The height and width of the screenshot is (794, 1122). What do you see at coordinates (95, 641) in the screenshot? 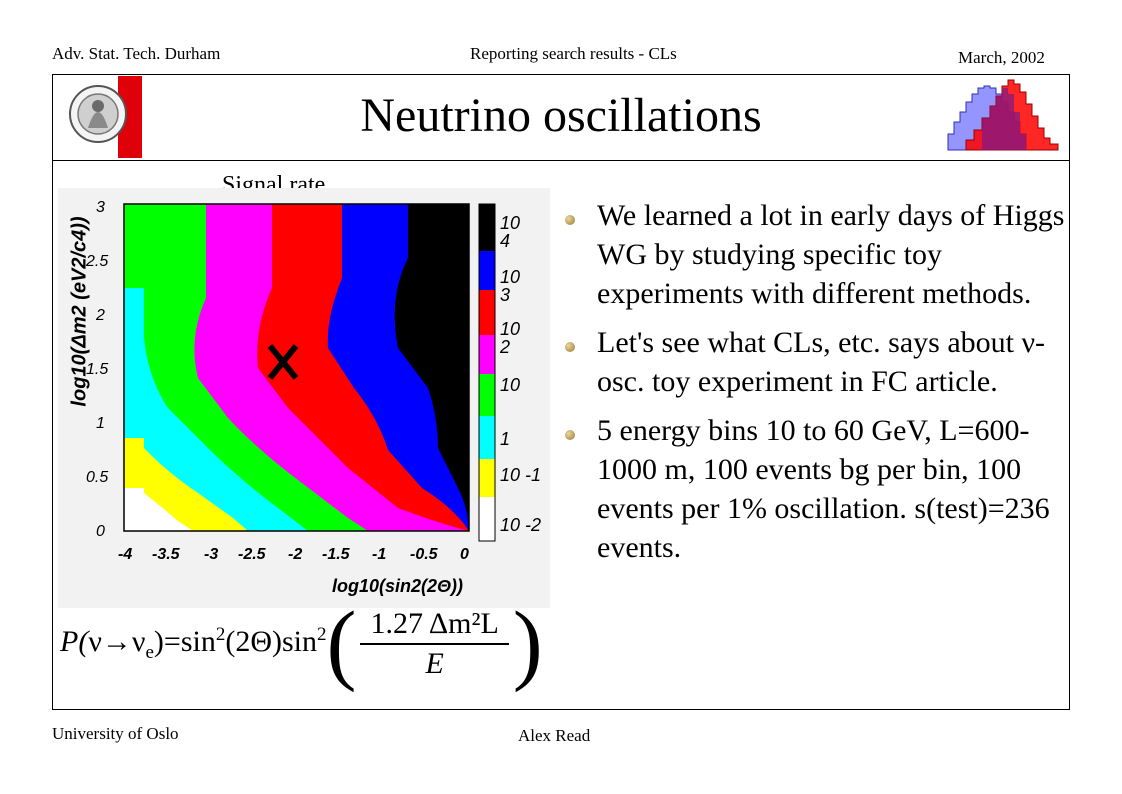
I see `formula-nu-mu: ν` at bounding box center [95, 641].